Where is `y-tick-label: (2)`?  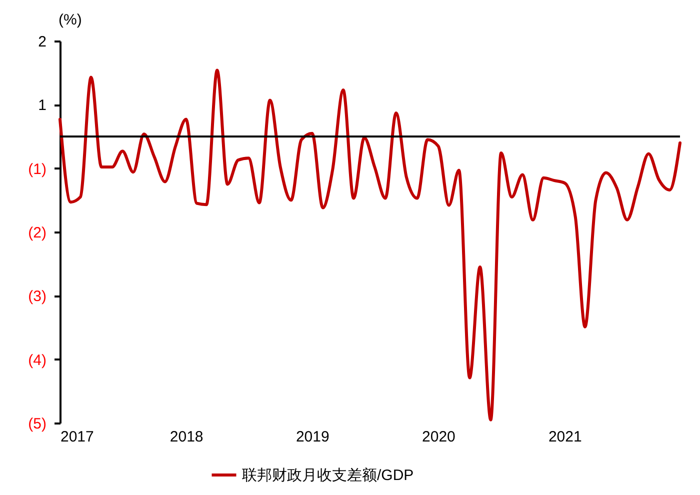
y-tick-label: (2) is located at coordinates (37, 233).